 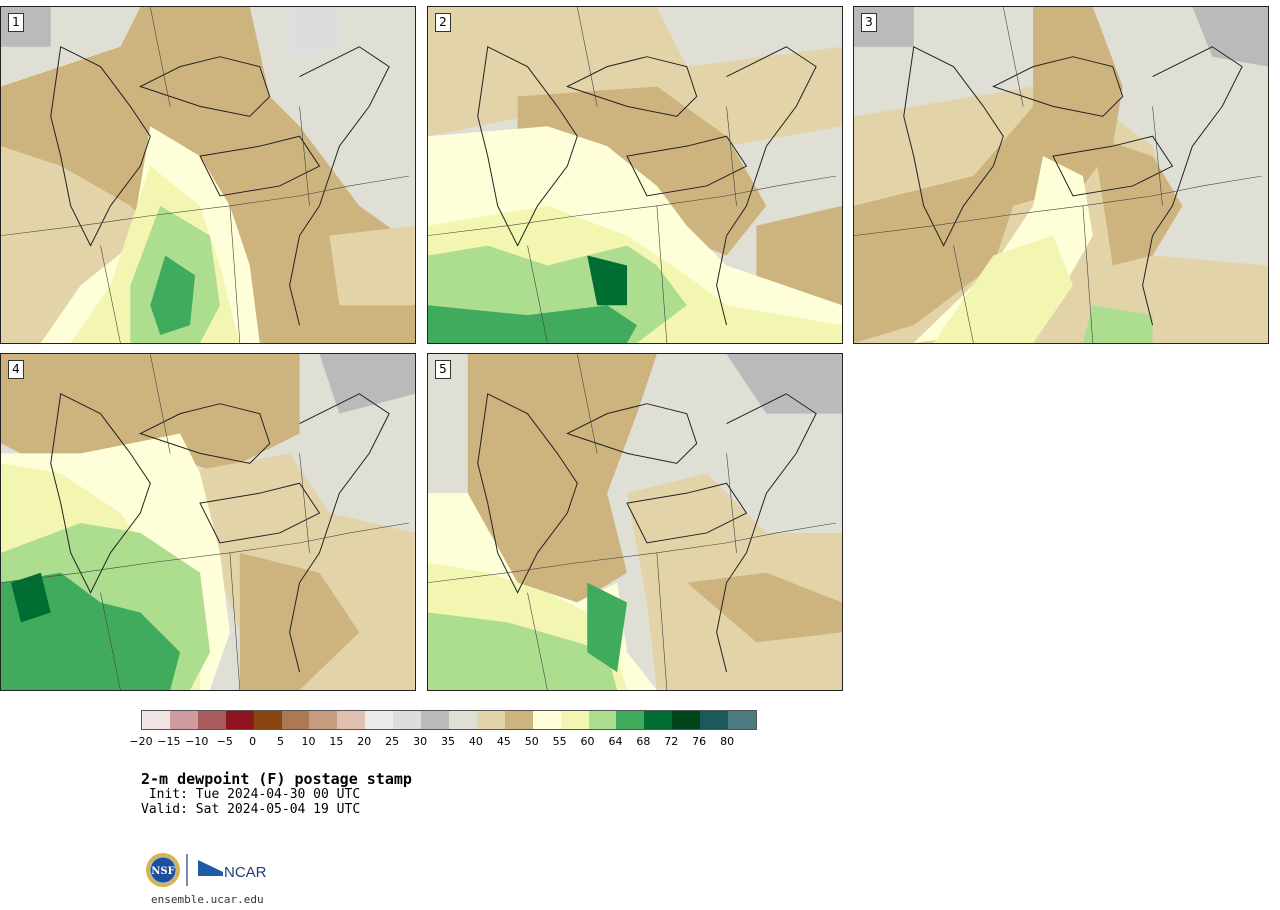 I want to click on init-time: Init: Tue 2024-04-30 00 UTC, so click(x=251, y=794).